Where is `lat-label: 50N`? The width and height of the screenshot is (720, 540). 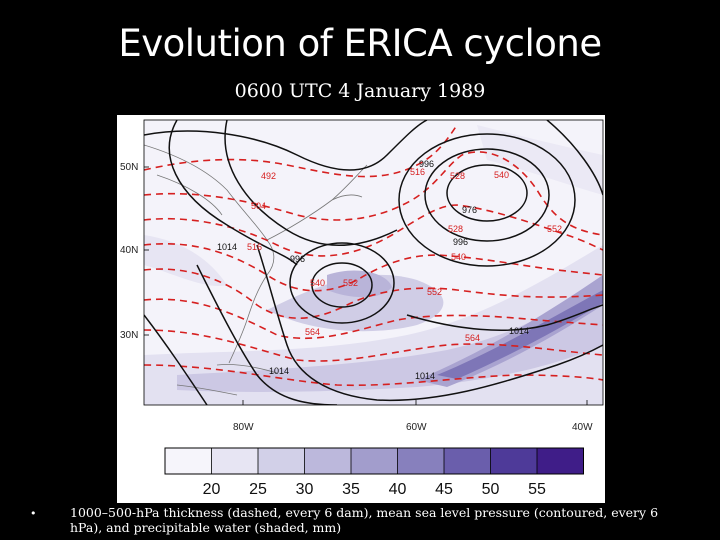
lat-label: 50N is located at coordinates (129, 167).